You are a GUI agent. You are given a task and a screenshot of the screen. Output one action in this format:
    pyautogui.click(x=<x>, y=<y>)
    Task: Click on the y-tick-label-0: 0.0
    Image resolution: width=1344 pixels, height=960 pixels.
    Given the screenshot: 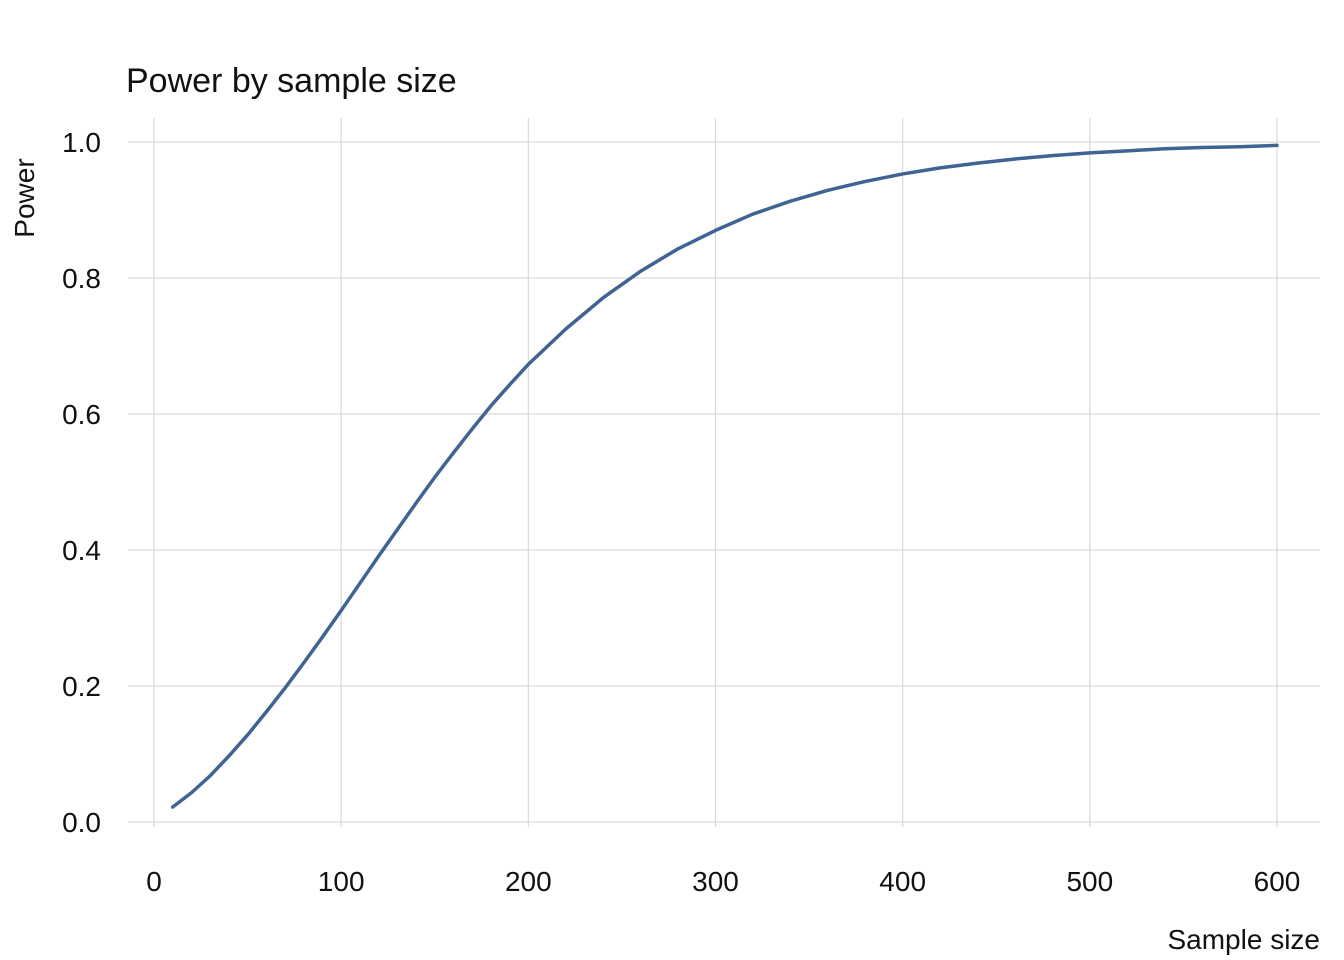 What is the action you would take?
    pyautogui.click(x=81, y=822)
    